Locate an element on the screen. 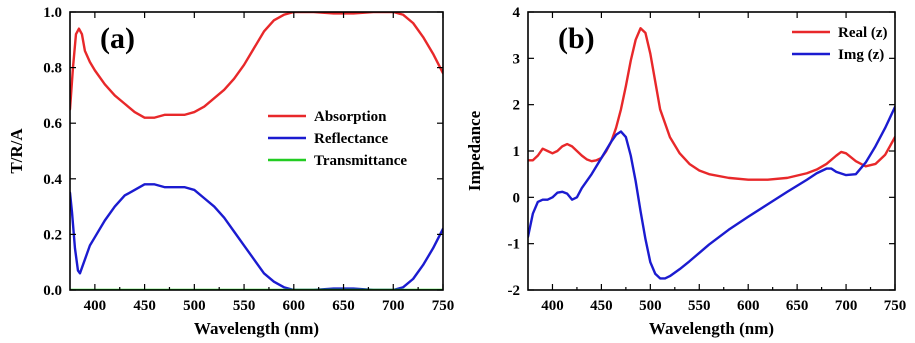 The image size is (915, 343). legend-label: Reflectance is located at coordinates (351, 139).